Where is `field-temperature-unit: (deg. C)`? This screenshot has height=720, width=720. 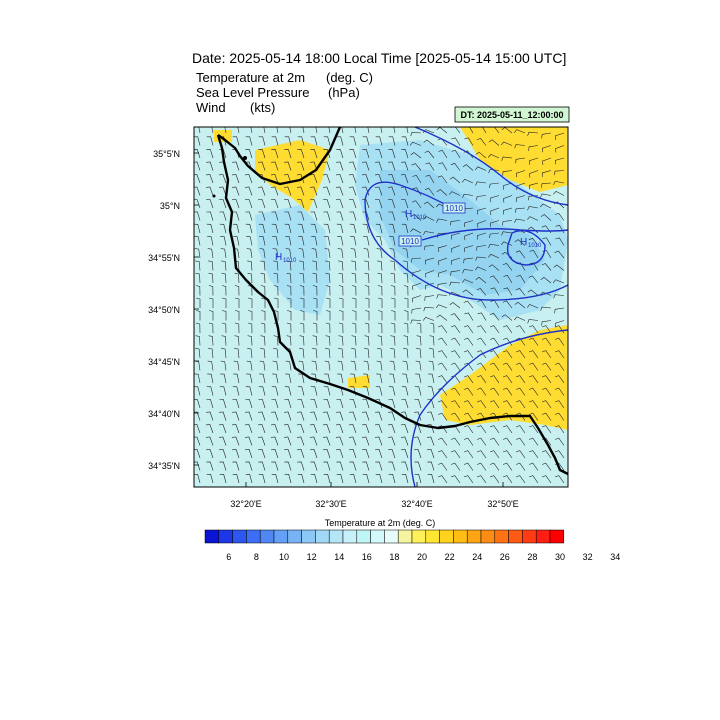 field-temperature-unit: (deg. C) is located at coordinates (349, 77).